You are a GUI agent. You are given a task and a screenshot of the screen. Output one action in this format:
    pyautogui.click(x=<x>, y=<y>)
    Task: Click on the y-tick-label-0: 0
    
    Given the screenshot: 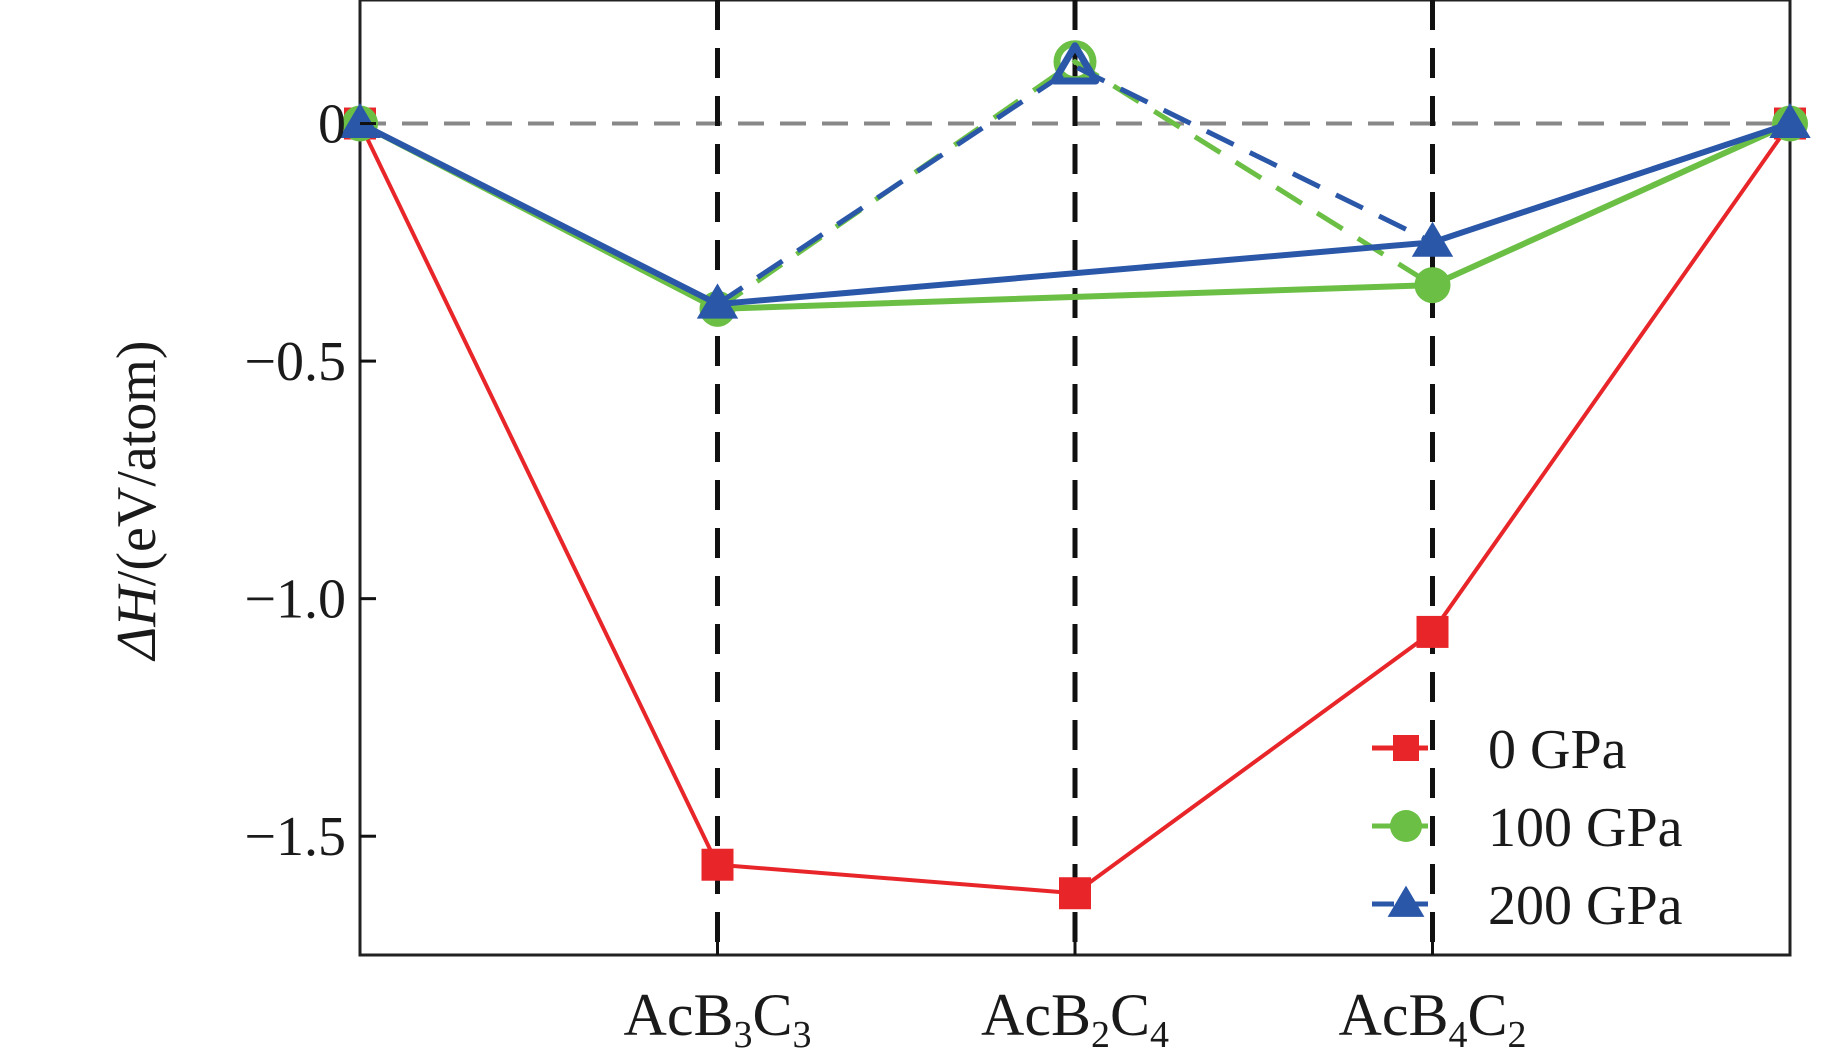 What is the action you would take?
    pyautogui.click(x=332, y=125)
    